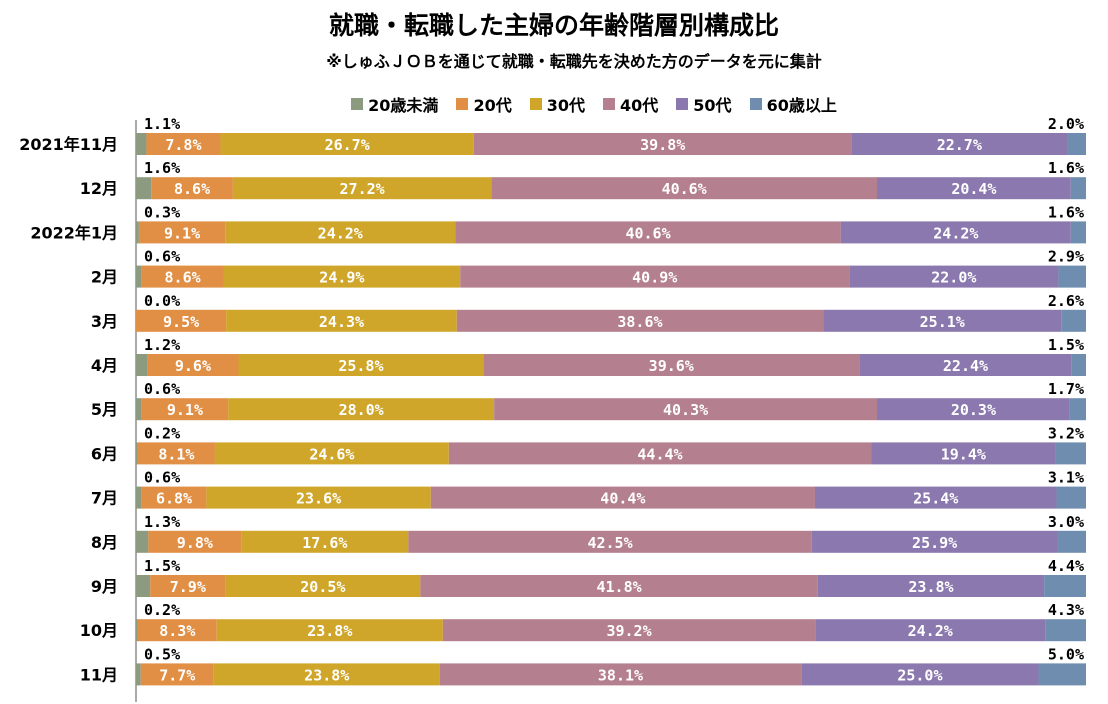 The image size is (1108, 704). I want to click on data-label: 6.8%, so click(174, 499).